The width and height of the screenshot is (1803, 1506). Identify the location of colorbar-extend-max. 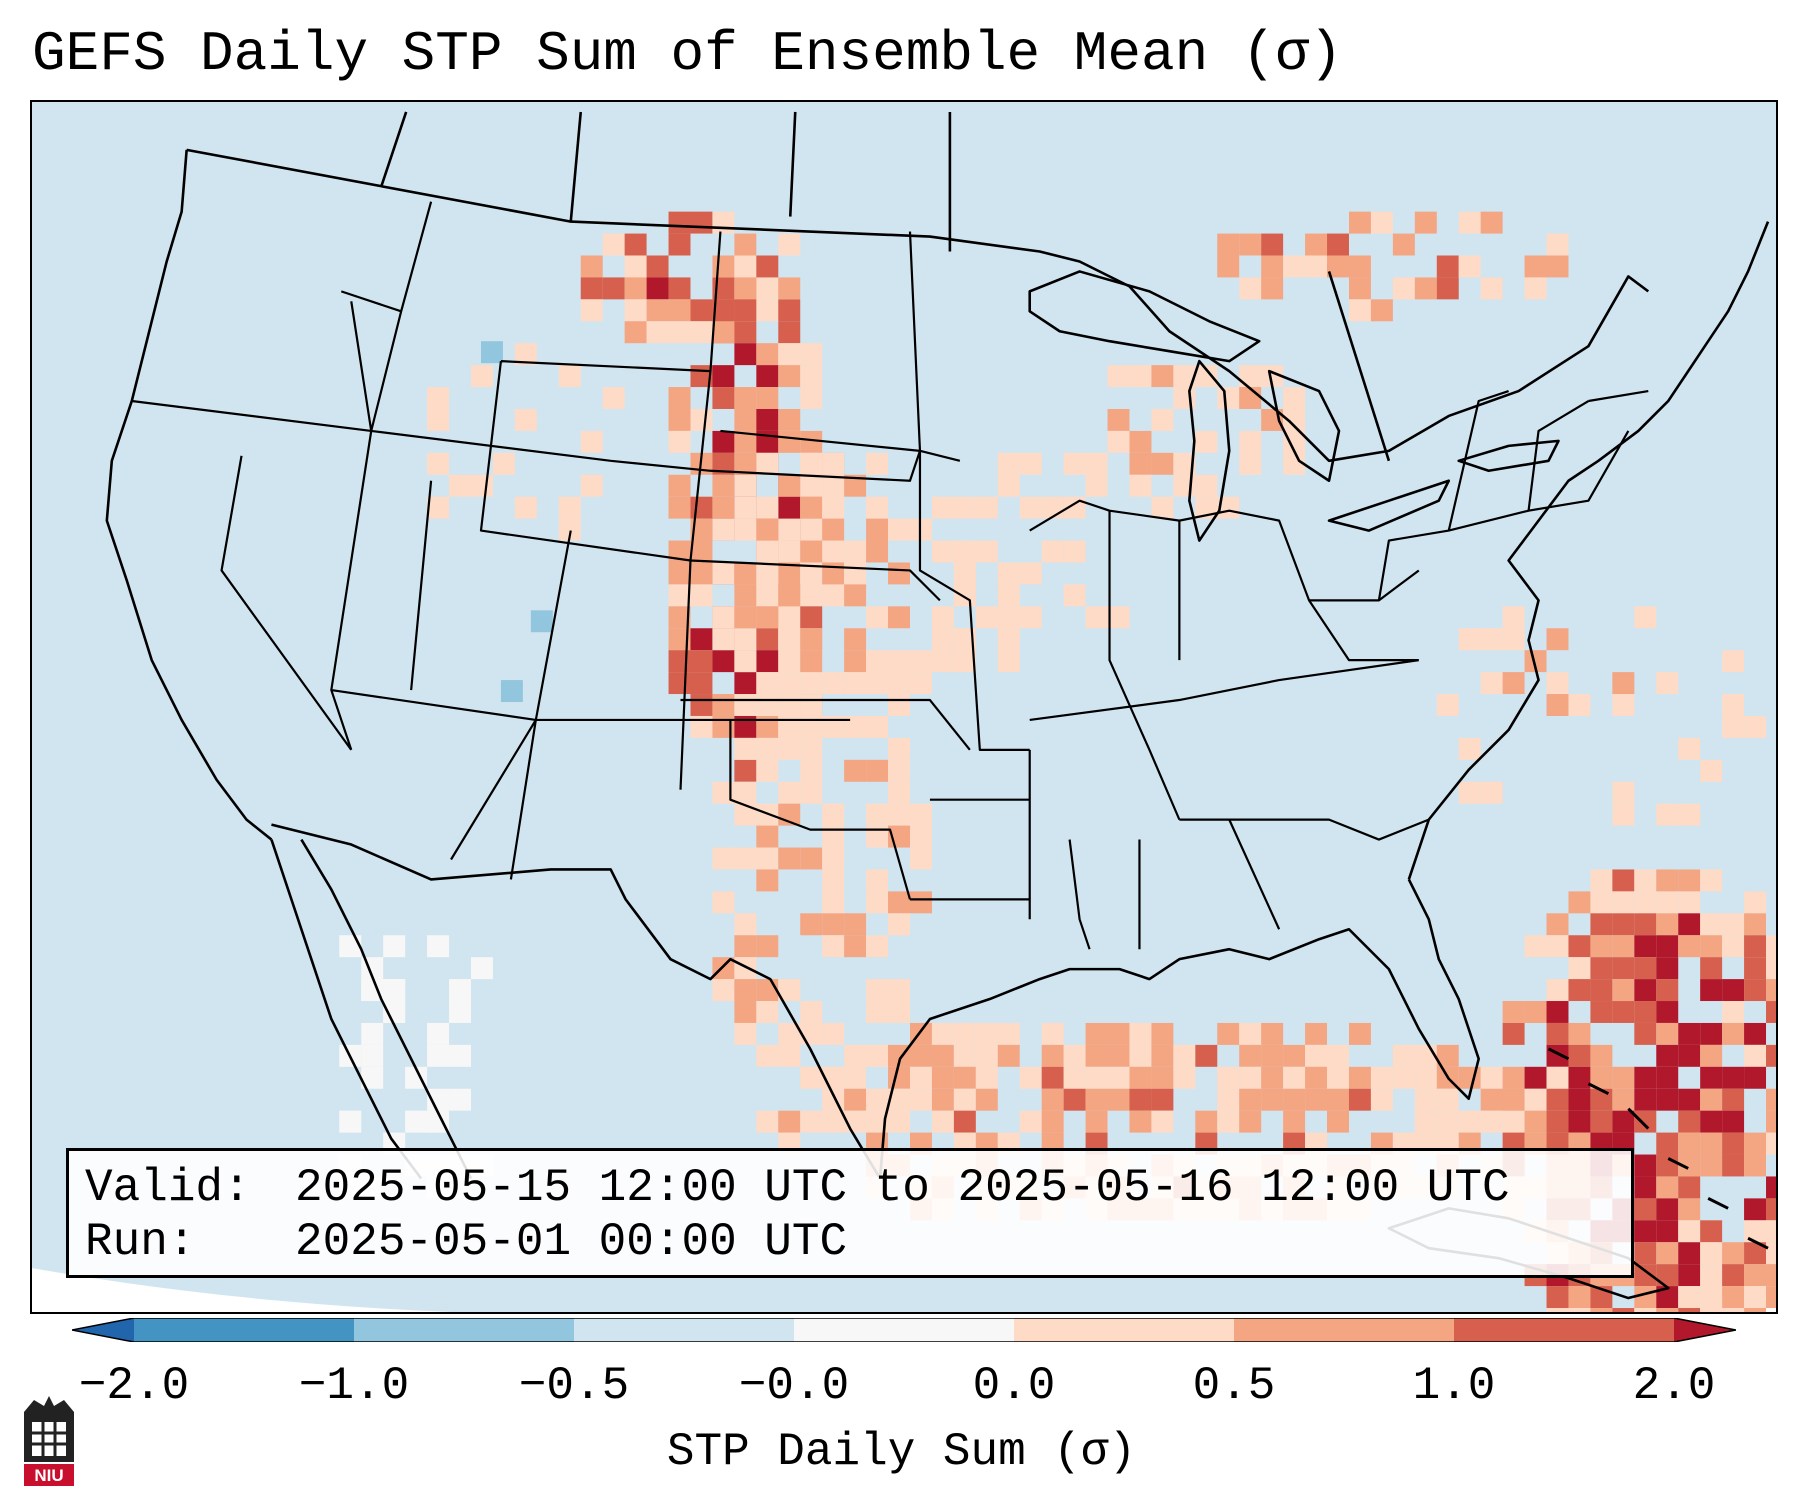
(1705, 1330).